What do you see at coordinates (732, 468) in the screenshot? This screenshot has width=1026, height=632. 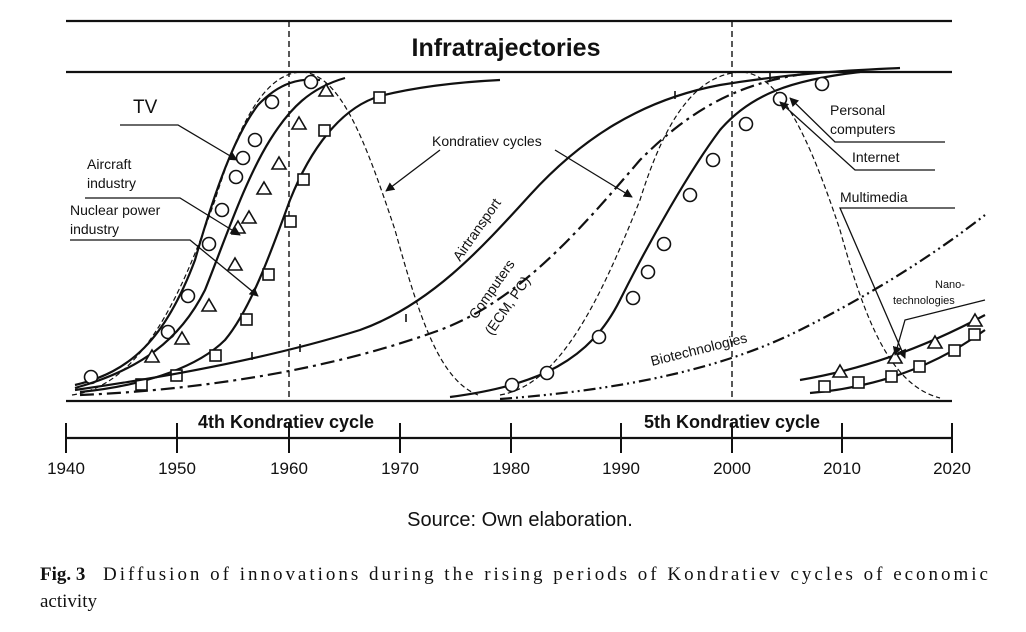 I see `tick-2000: 2000` at bounding box center [732, 468].